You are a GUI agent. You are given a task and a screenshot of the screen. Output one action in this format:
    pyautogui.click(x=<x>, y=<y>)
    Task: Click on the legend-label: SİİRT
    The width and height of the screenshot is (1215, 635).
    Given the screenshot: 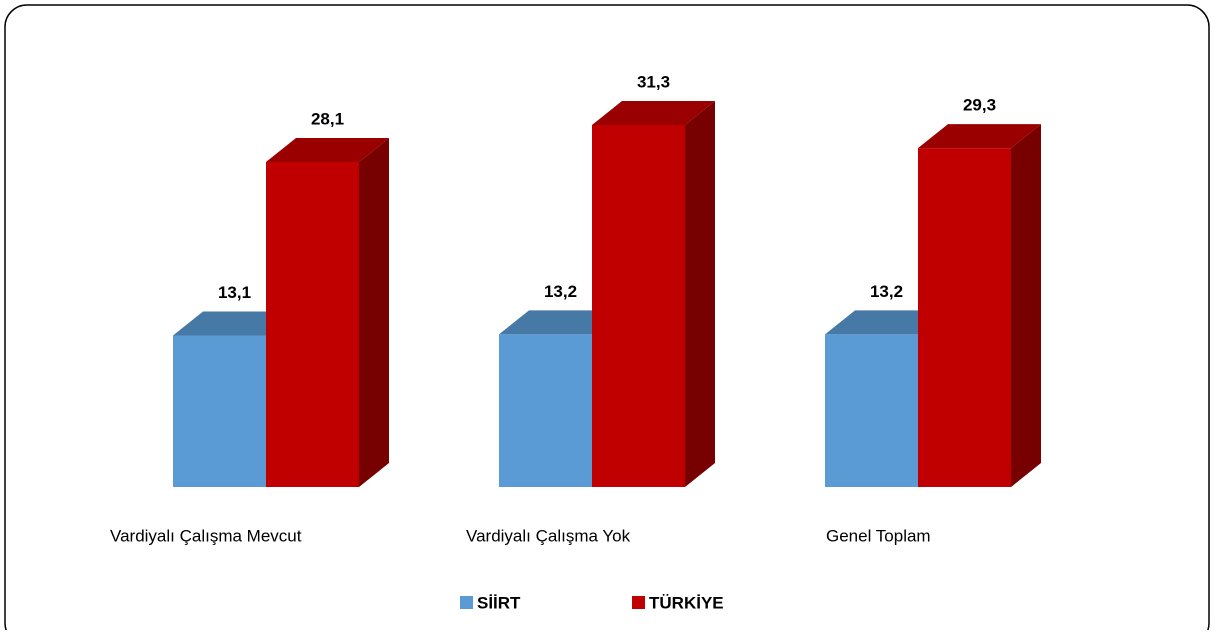 What is the action you would take?
    pyautogui.click(x=499, y=602)
    